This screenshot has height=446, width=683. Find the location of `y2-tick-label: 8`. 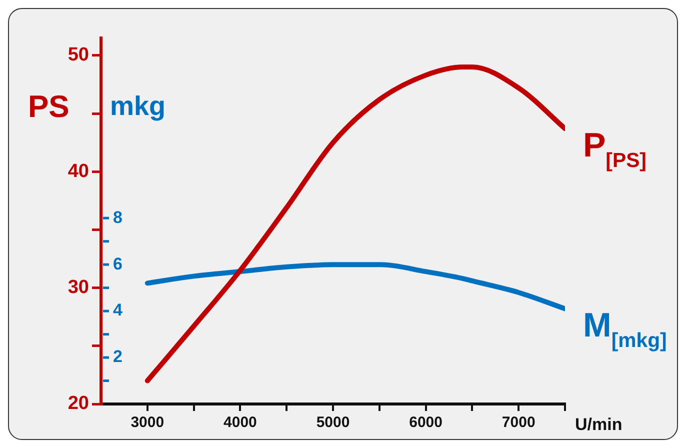

y2-tick-label: 8 is located at coordinates (117, 217).